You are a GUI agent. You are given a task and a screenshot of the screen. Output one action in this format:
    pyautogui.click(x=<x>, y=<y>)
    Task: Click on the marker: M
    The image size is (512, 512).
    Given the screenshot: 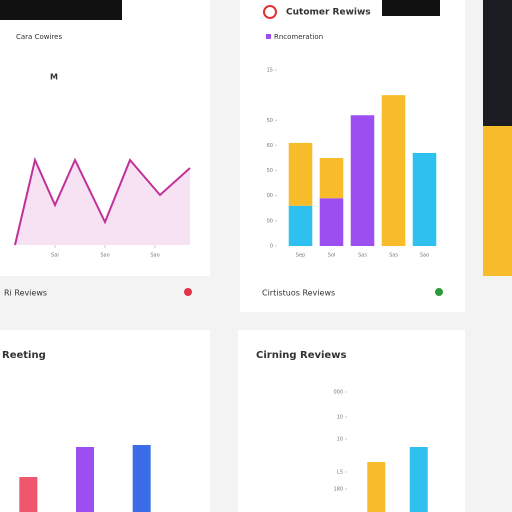 What is the action you would take?
    pyautogui.click(x=54, y=77)
    